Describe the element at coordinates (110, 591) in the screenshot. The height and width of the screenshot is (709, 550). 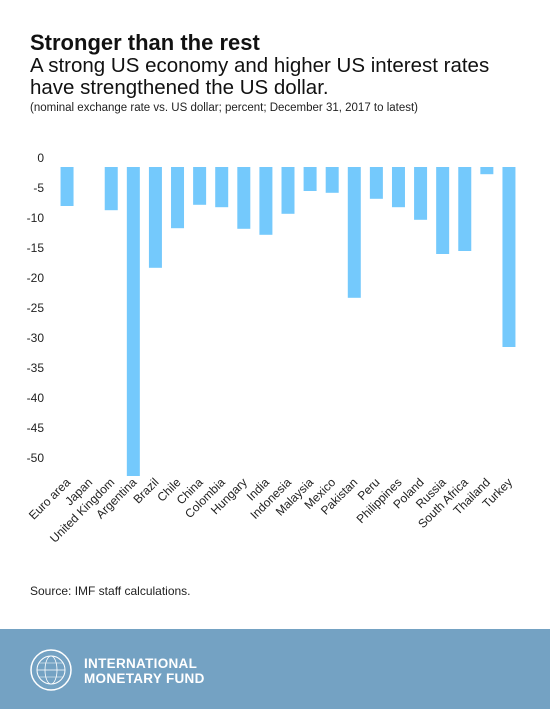
I see `source-note: Source: IMF staff calculations.` at that location.